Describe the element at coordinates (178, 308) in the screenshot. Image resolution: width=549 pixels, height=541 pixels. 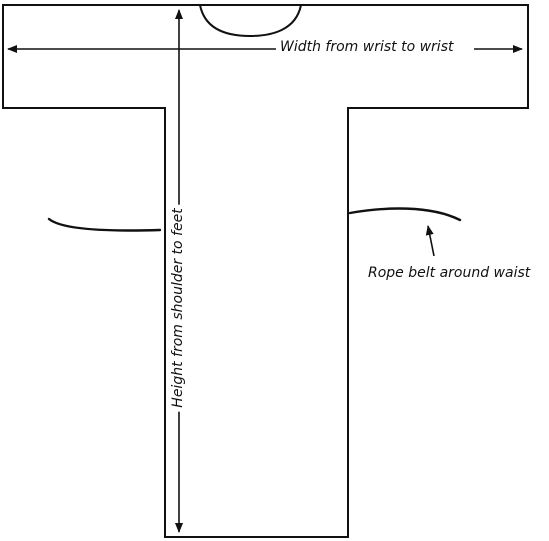
I see `height-label: Height from shoulder to feet` at that location.